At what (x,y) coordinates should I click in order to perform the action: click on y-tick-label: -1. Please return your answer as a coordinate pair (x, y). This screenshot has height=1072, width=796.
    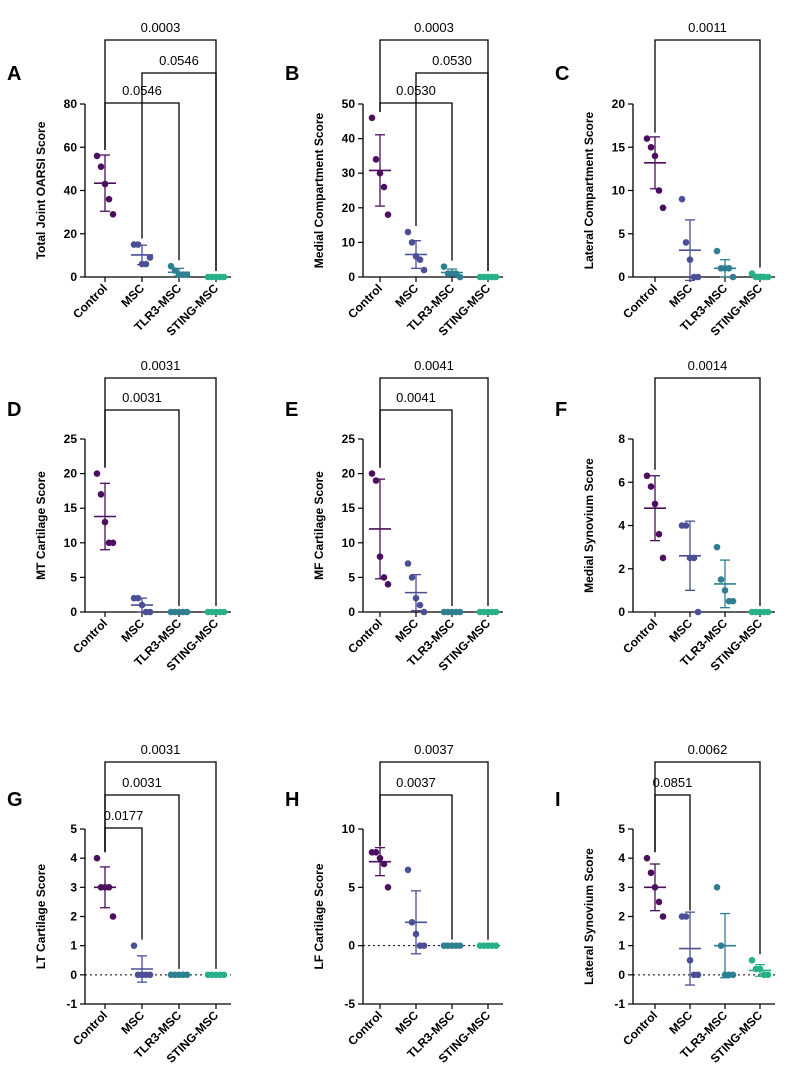
    Looking at the image, I should click on (71, 1004).